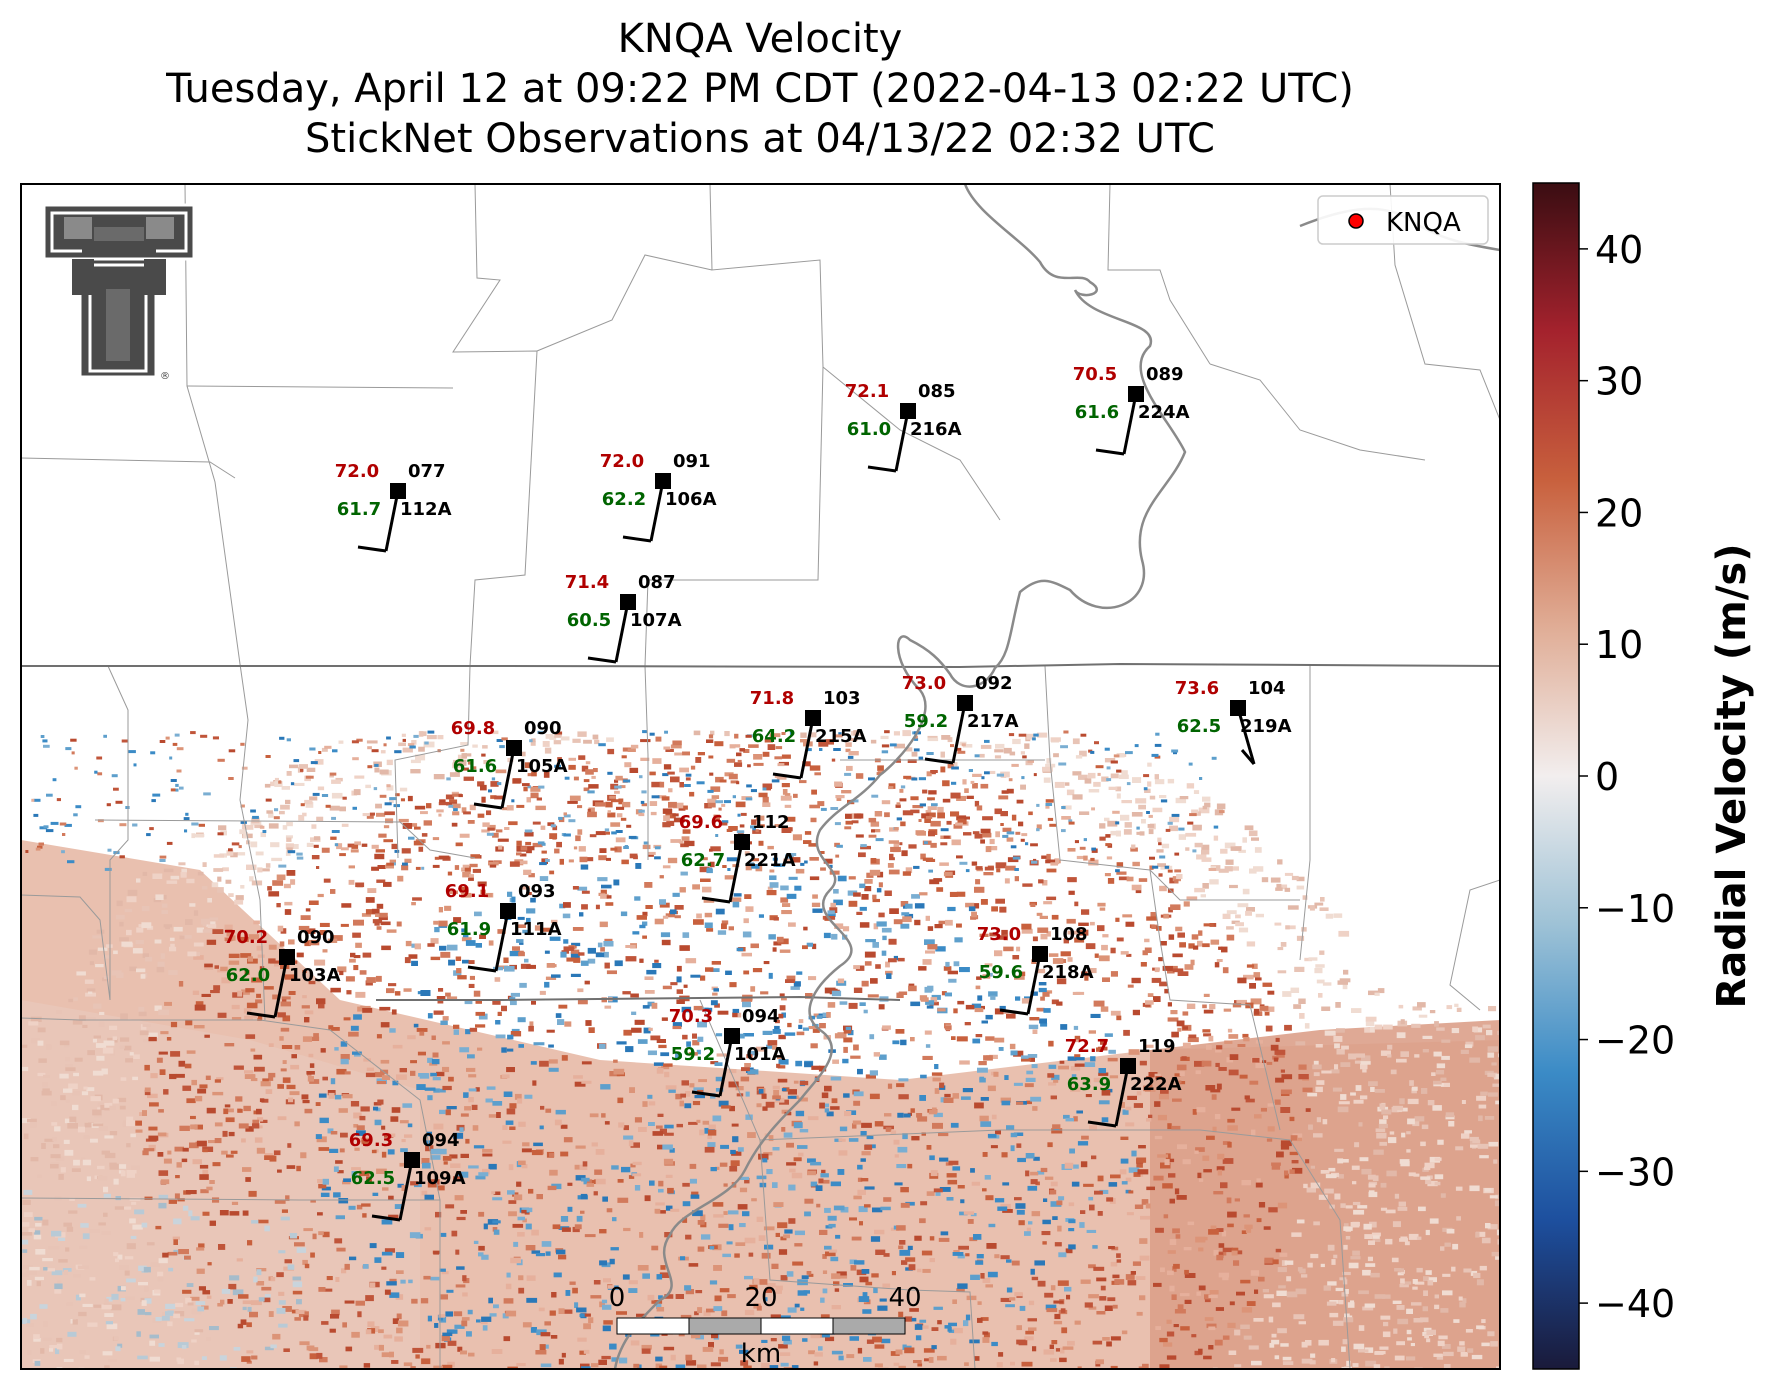  I want to click on station-plot: 69.3 094 62.5 109A, so click(407, 1176).